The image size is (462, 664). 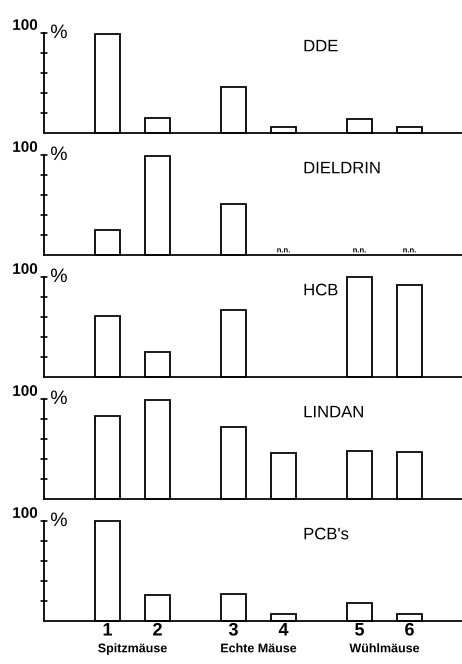 What do you see at coordinates (409, 629) in the screenshot?
I see `x-tick-label: 6` at bounding box center [409, 629].